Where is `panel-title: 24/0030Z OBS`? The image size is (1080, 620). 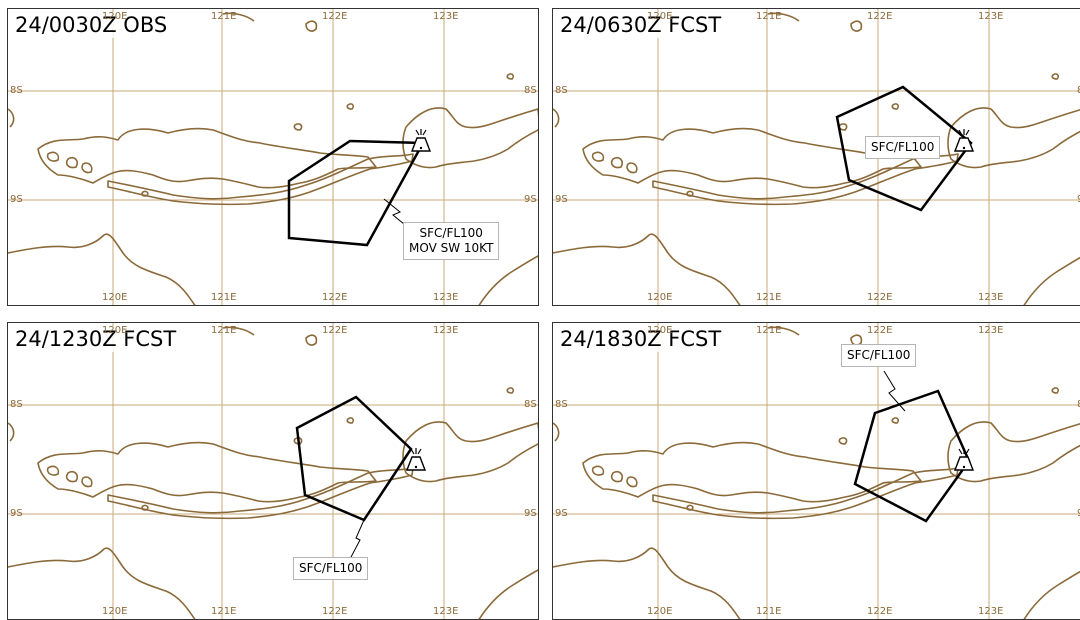
panel-title: 24/0030Z OBS is located at coordinates (91, 25).